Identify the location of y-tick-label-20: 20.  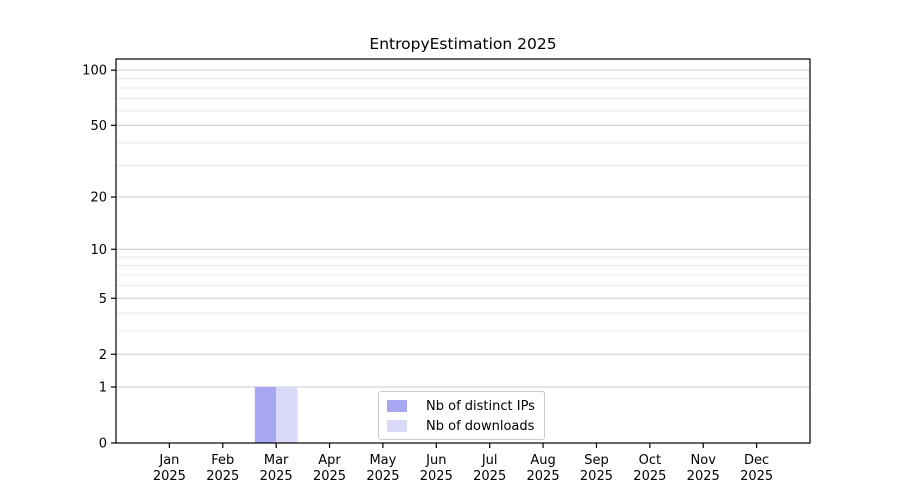
(98, 198).